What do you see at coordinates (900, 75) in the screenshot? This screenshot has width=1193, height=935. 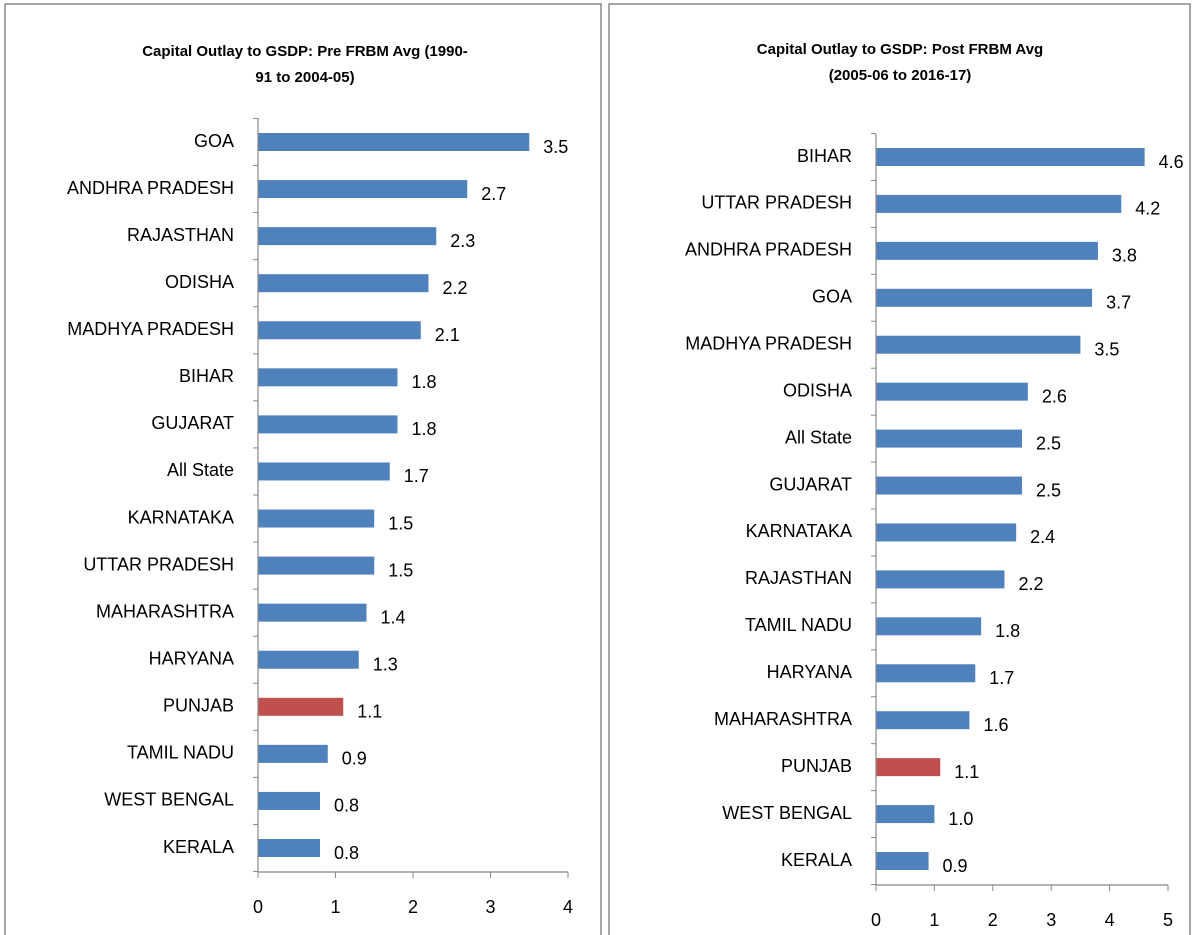 I see `chart-title: (2005-06 to 2016-17)` at bounding box center [900, 75].